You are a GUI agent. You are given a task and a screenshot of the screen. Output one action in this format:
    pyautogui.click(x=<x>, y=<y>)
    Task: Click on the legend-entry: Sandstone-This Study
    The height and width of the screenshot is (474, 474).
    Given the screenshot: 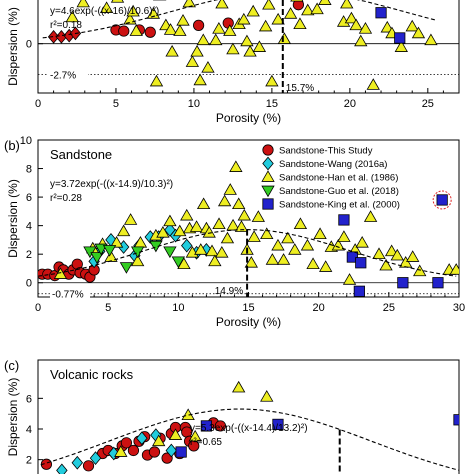 What is the action you would take?
    pyautogui.click(x=326, y=151)
    